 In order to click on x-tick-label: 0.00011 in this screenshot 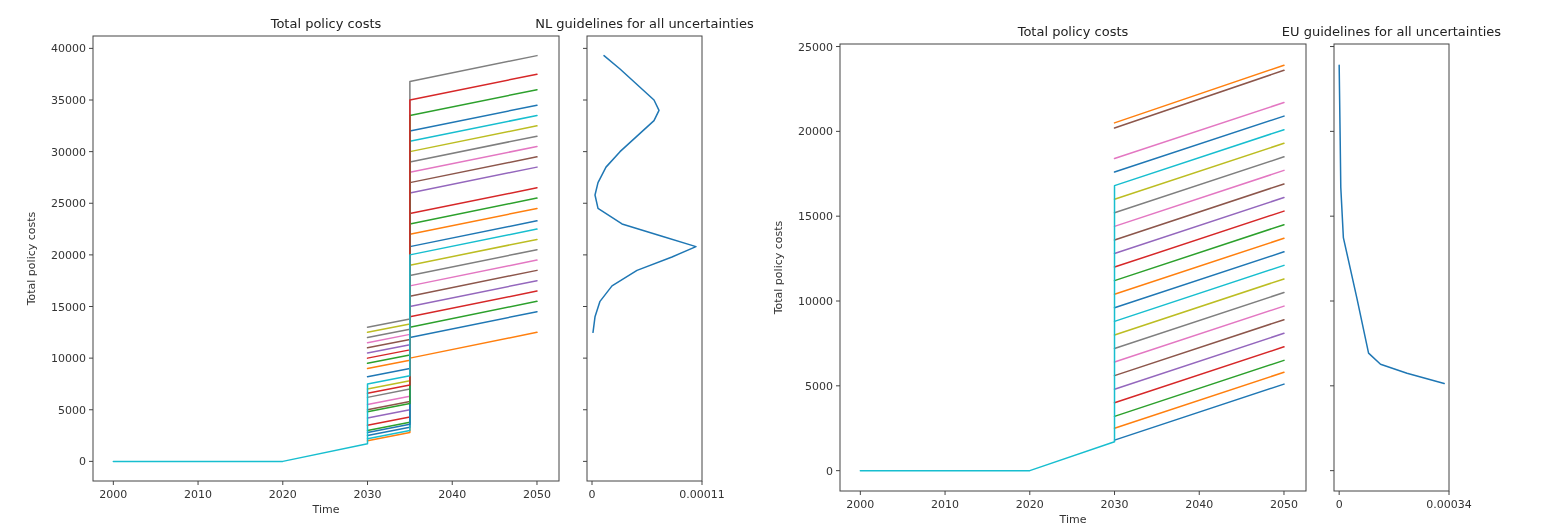, I will do `click(702, 494)`.